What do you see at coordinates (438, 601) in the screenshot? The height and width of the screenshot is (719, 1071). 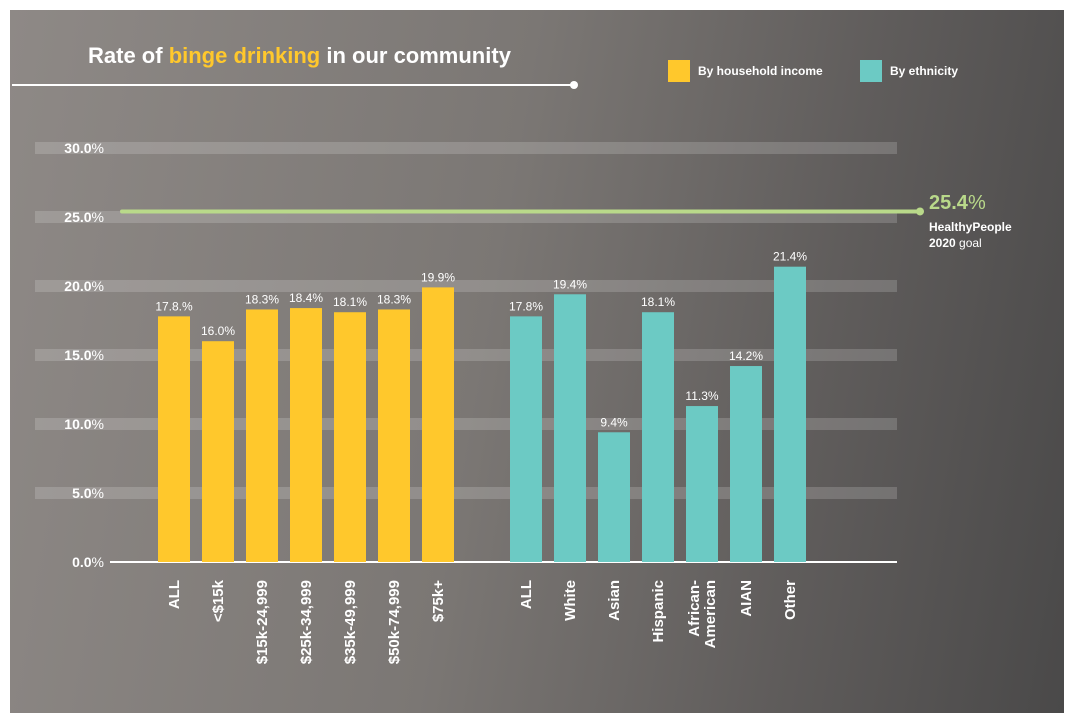 I see `x-tick-label: $75k+` at bounding box center [438, 601].